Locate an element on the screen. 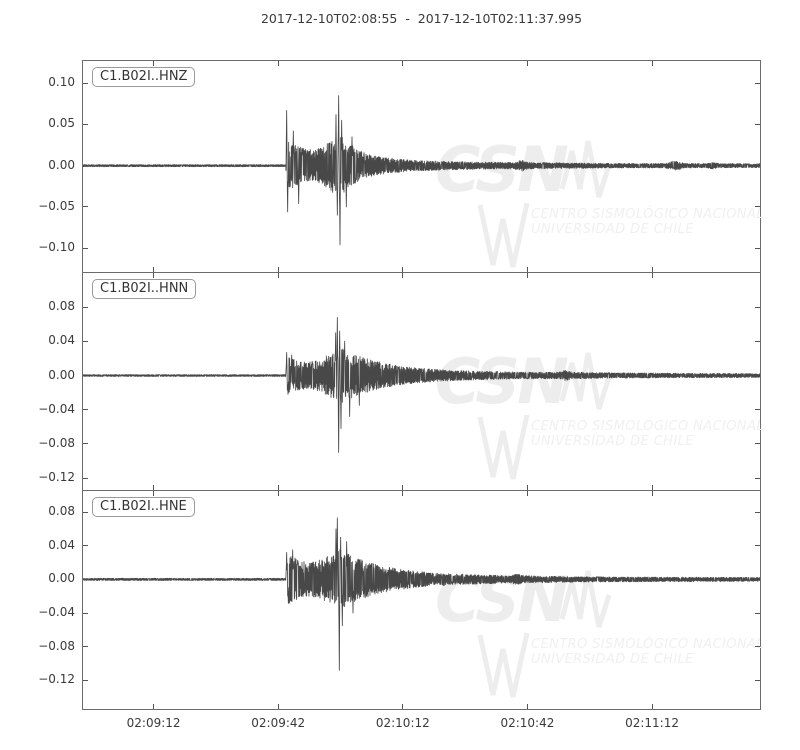 Image resolution: width=800 pixels, height=750 pixels. y-tick-label: −0.10 is located at coordinates (56, 247).